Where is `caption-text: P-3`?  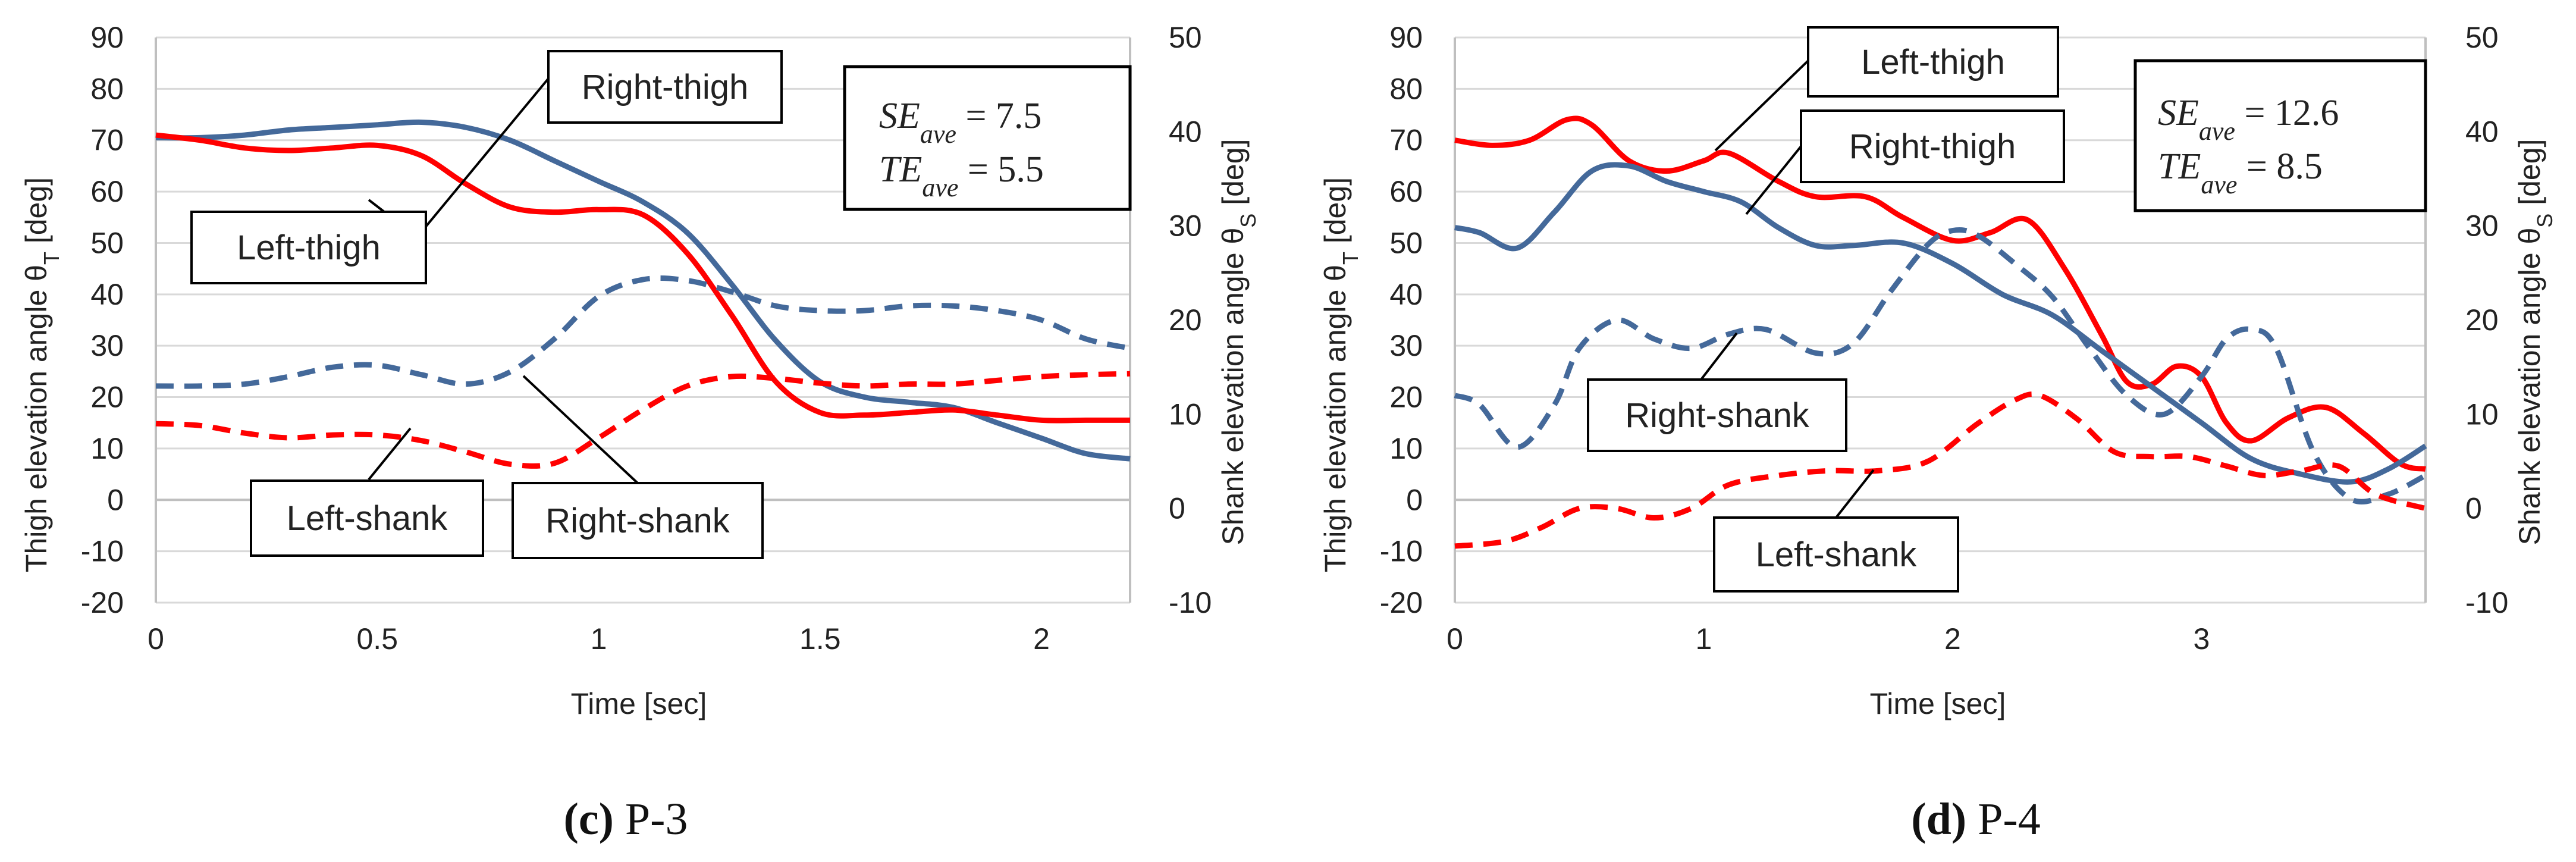
caption-text: P-3 is located at coordinates (651, 819).